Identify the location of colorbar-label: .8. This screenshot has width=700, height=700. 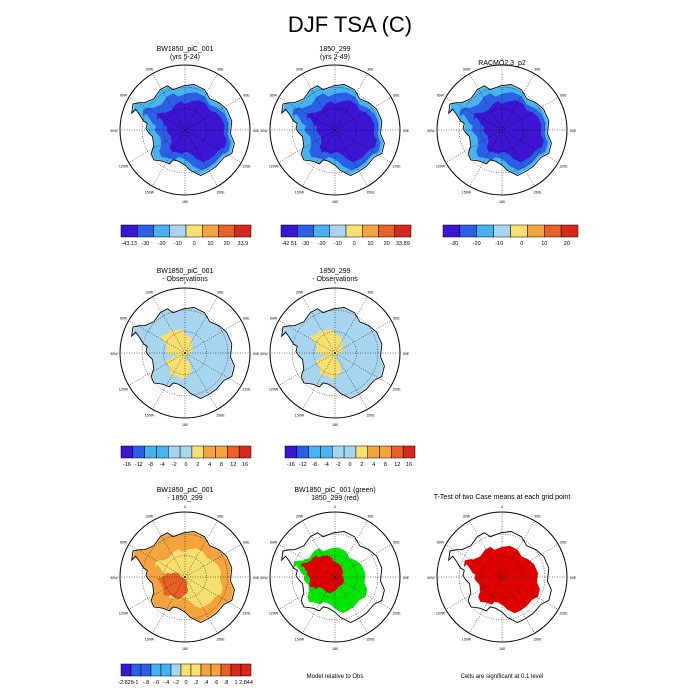
(226, 683).